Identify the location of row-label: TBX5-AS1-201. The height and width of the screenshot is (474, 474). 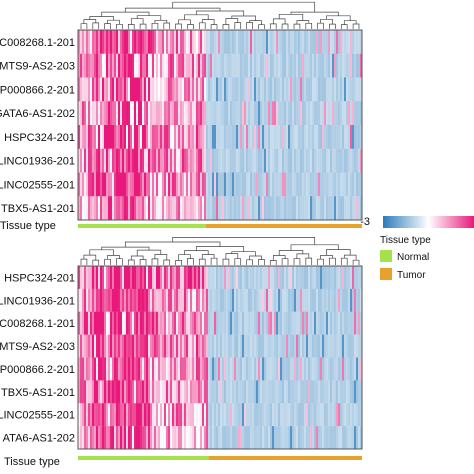
(38, 393).